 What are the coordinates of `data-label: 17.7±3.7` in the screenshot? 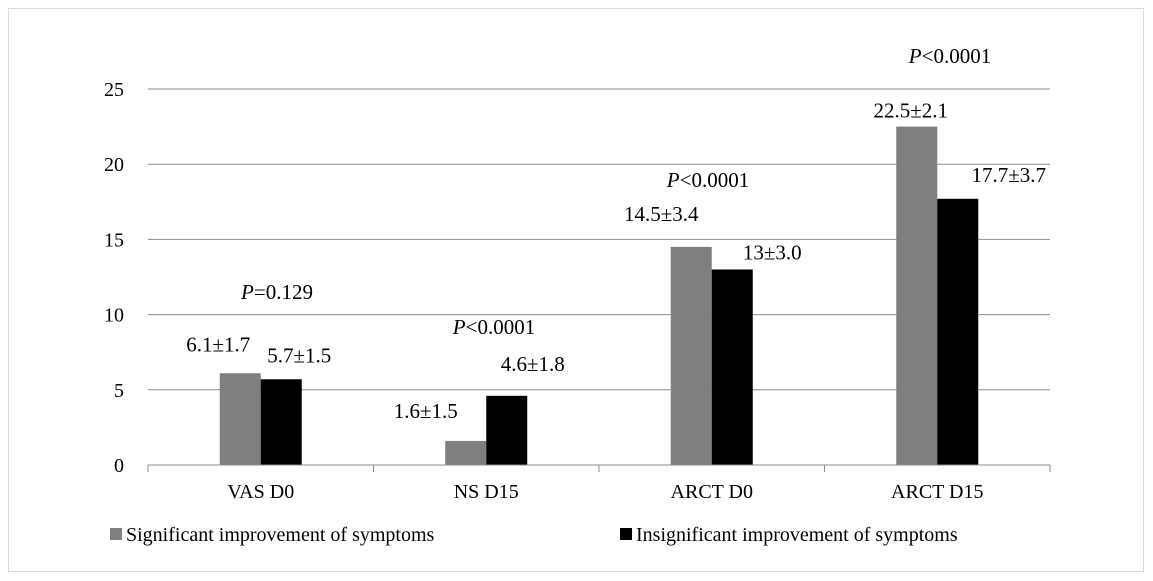 It's located at (1008, 175).